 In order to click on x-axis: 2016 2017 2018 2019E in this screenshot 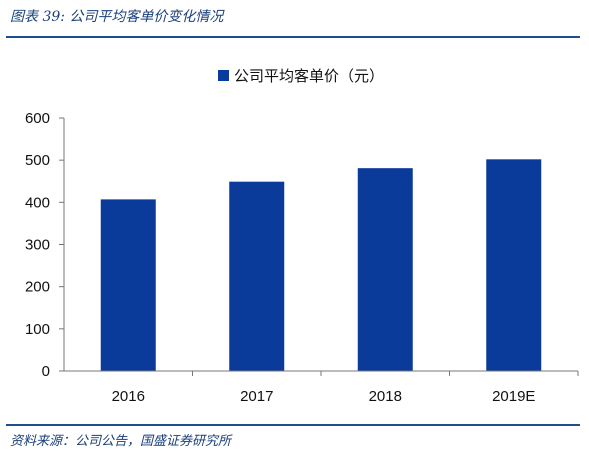, I will do `click(345, 388)`.